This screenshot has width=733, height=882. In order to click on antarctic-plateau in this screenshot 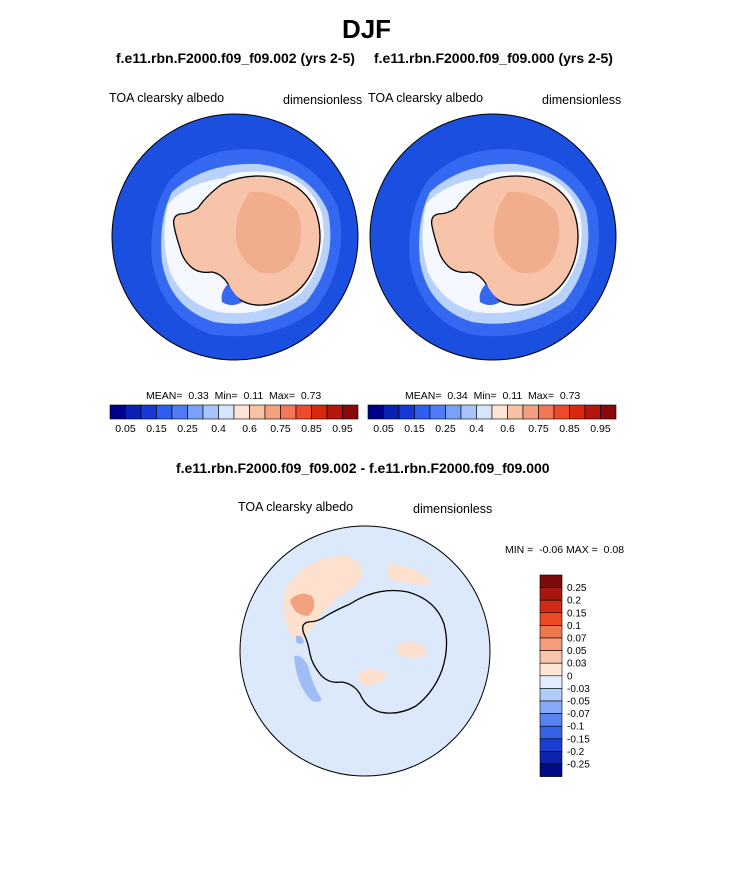, I will do `click(268, 232)`.